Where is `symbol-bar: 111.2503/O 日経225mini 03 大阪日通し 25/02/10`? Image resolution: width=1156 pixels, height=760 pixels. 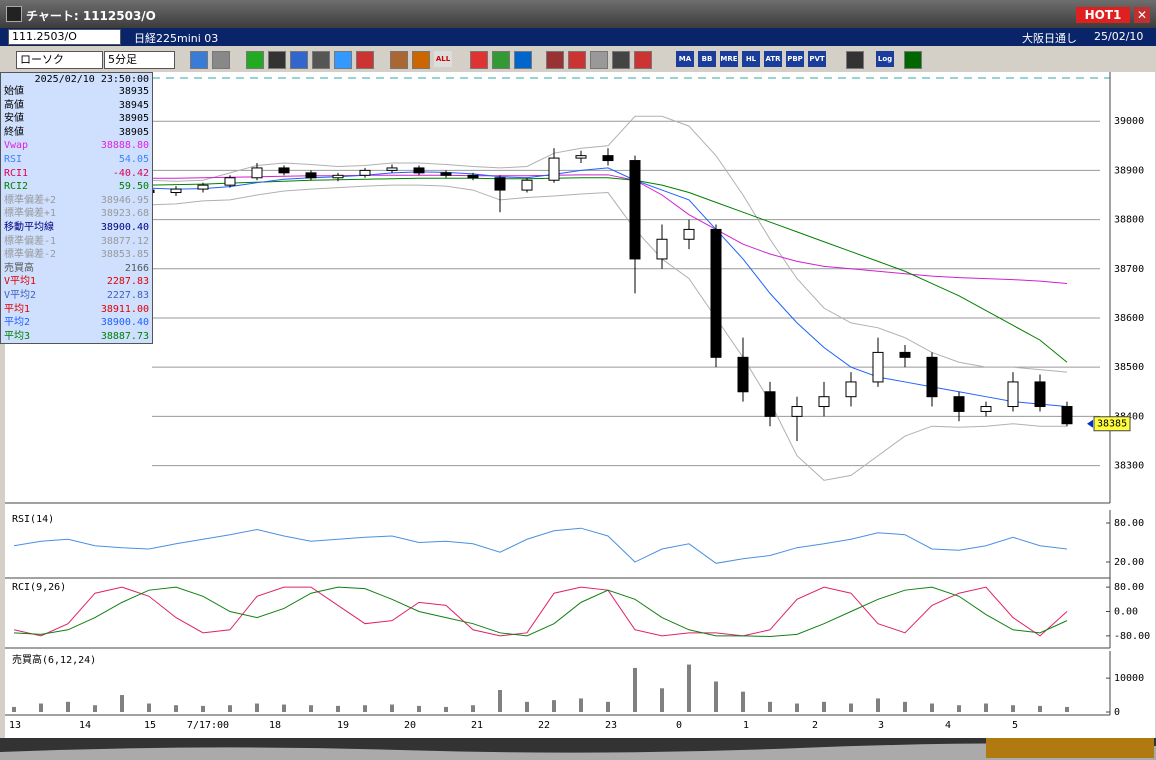 symbol-bar: 111.2503/O 日経225mini 03 大阪日通し 25/02/10 is located at coordinates (578, 37).